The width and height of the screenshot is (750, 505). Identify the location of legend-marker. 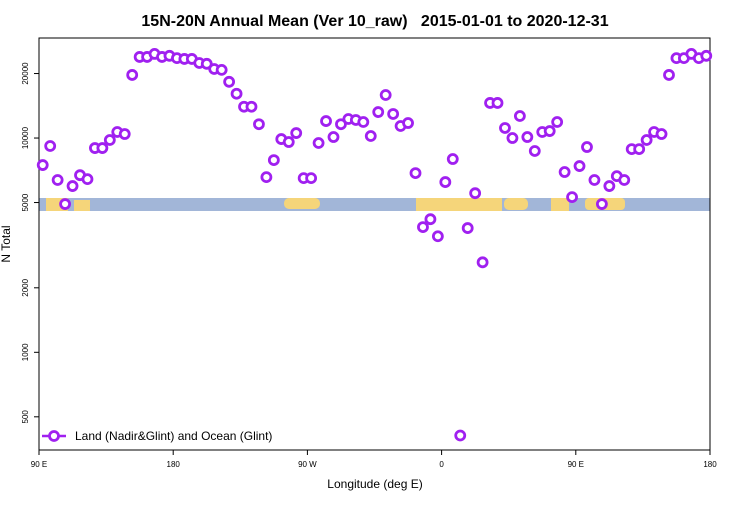
(54, 436).